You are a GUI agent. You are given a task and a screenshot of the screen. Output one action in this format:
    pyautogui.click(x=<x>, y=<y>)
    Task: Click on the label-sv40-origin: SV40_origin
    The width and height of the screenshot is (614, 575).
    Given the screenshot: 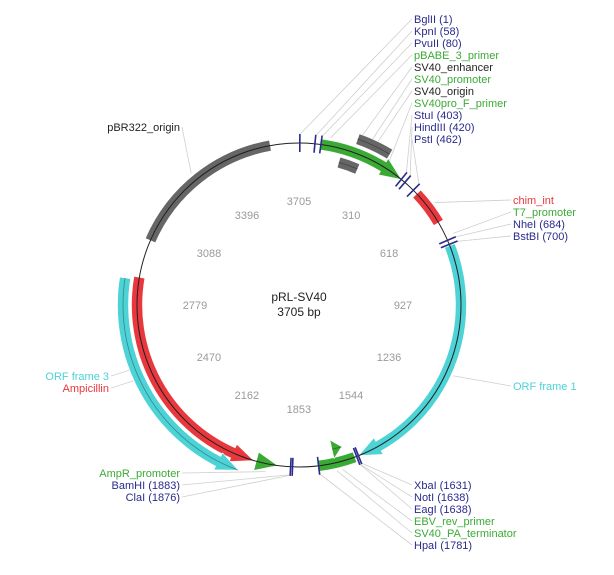 What is the action you would take?
    pyautogui.click(x=444, y=92)
    